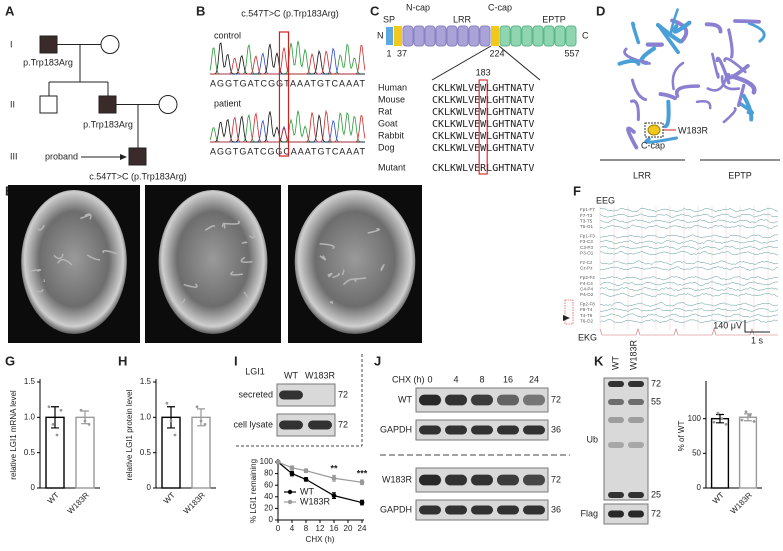 This screenshot has height=551, width=783. I want to click on species-name: Dog, so click(386, 147).